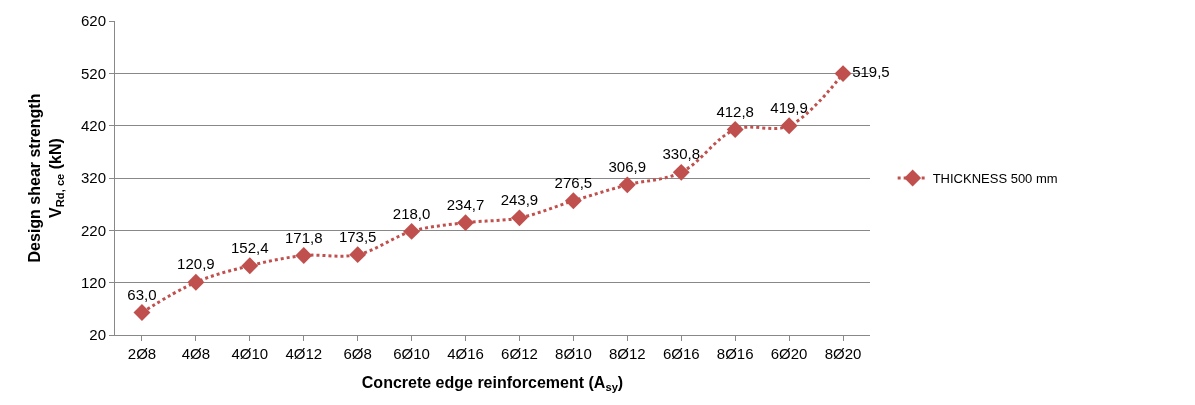 The height and width of the screenshot is (405, 1195). What do you see at coordinates (789, 353) in the screenshot?
I see `x-tick-label: 6Ø20` at bounding box center [789, 353].